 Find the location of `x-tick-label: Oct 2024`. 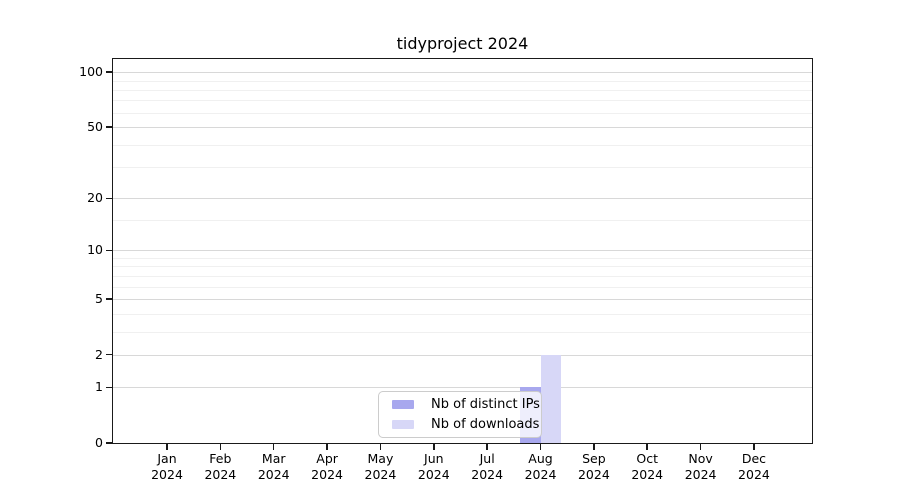

x-tick-label: Oct 2024 is located at coordinates (647, 466).